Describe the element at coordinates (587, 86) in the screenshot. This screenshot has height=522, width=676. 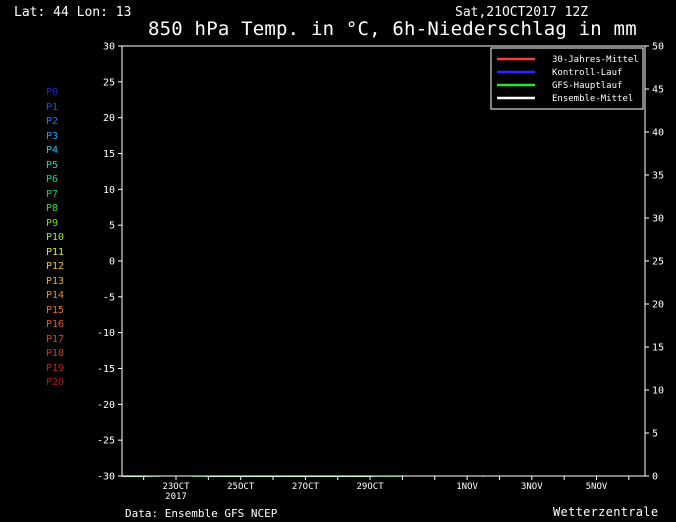
I see `legend-label: GFS-Hauptlauf` at that location.